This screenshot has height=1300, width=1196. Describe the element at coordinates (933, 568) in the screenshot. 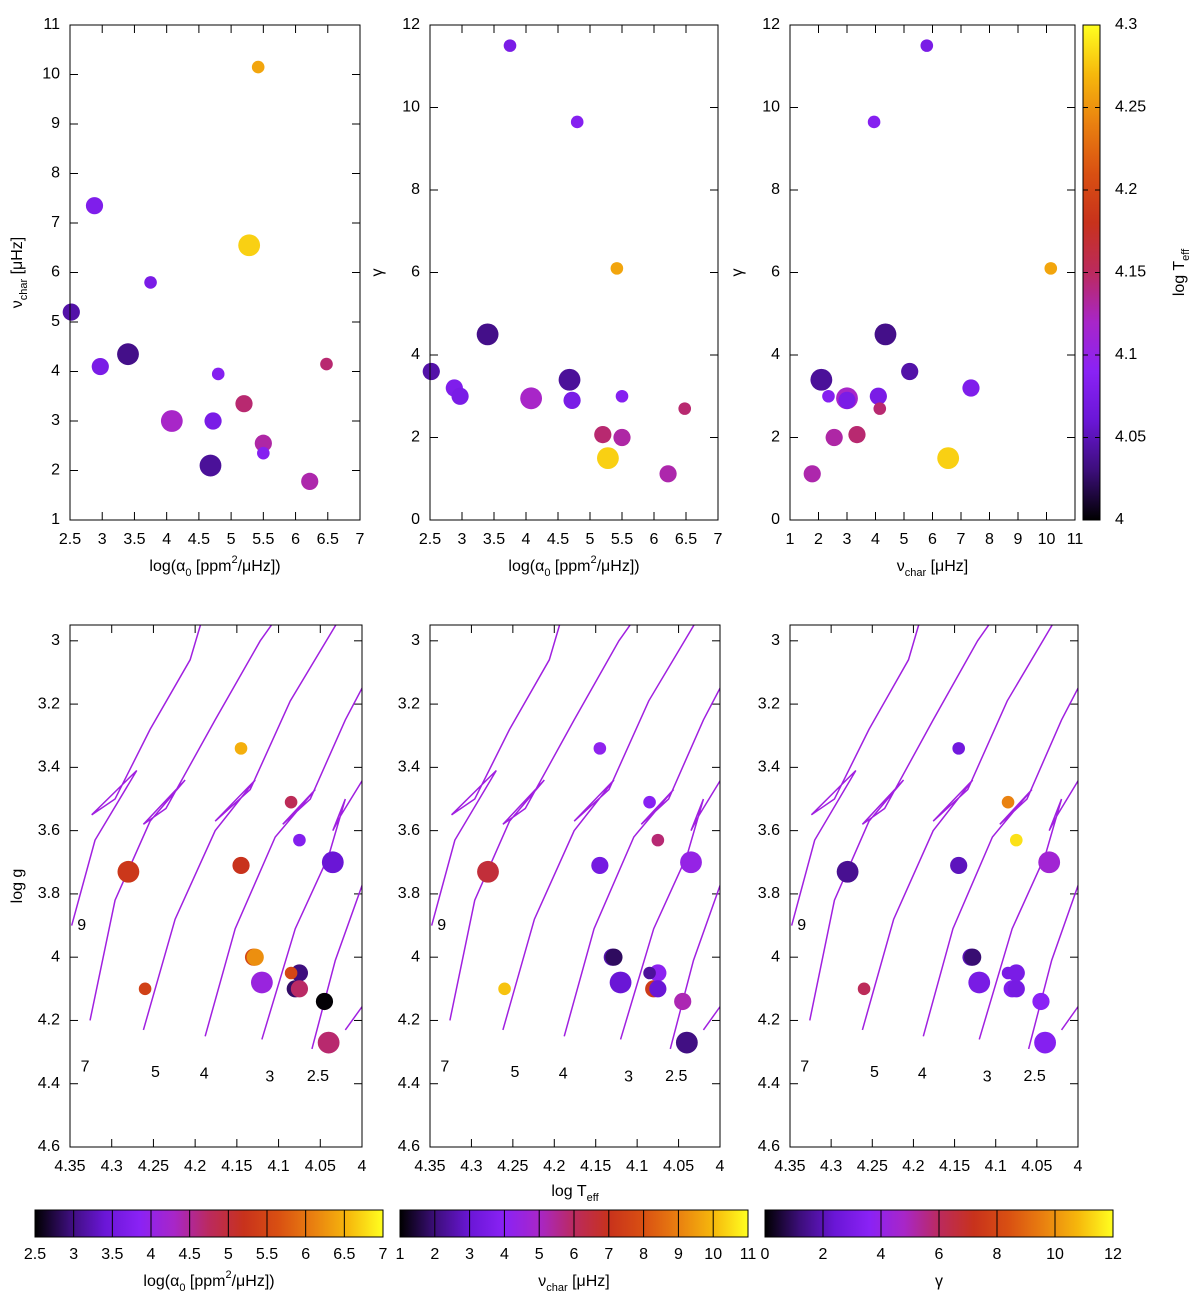

I see `x-axis-title: νchar [μHz]` at that location.